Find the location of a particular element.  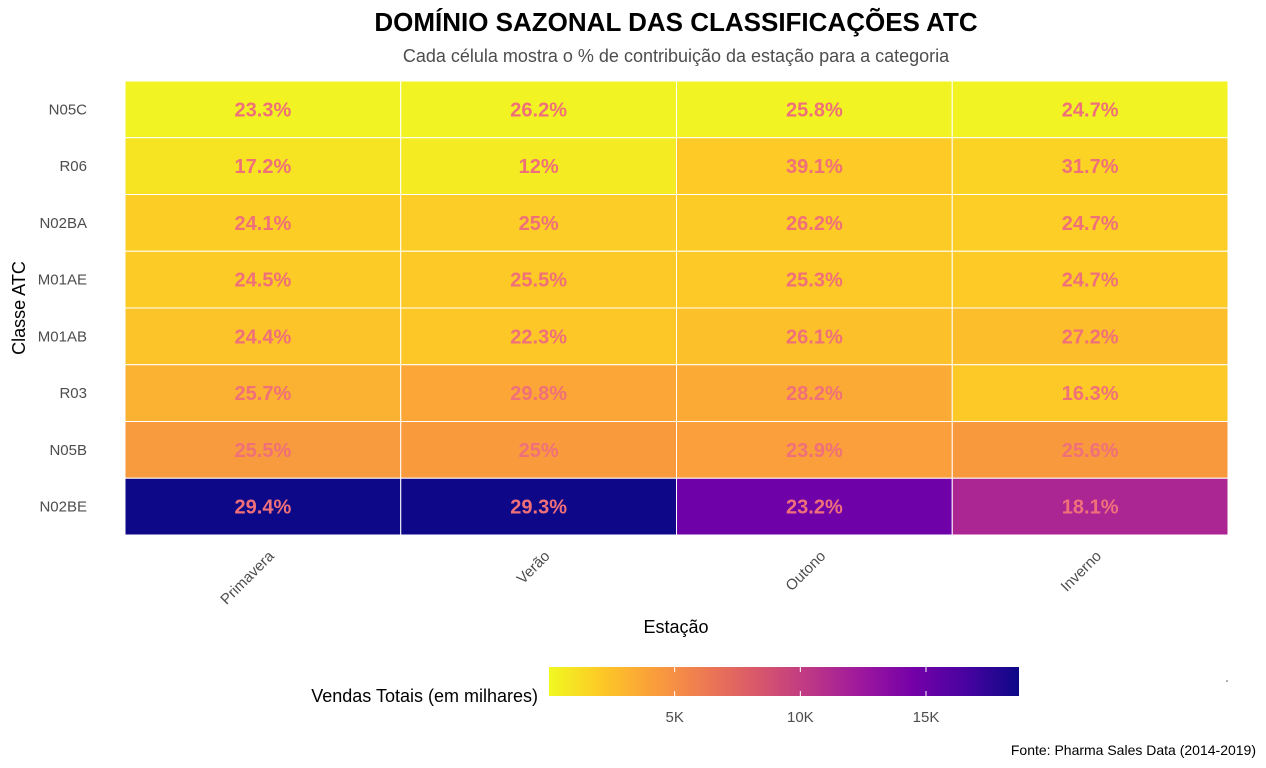

legend-ticks: 5K 10K 15K is located at coordinates (802, 696).